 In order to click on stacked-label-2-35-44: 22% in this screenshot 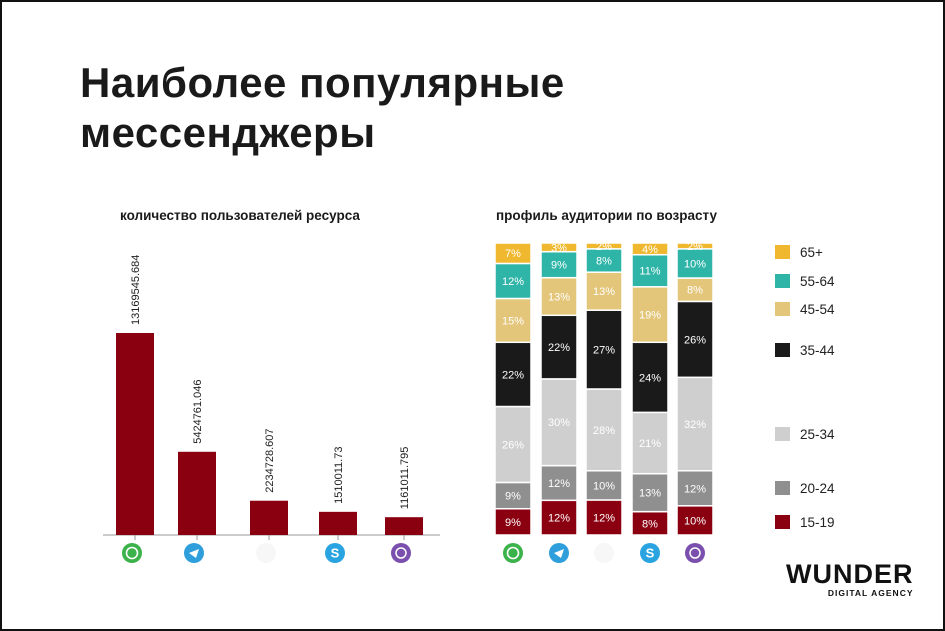, I will do `click(559, 348)`.